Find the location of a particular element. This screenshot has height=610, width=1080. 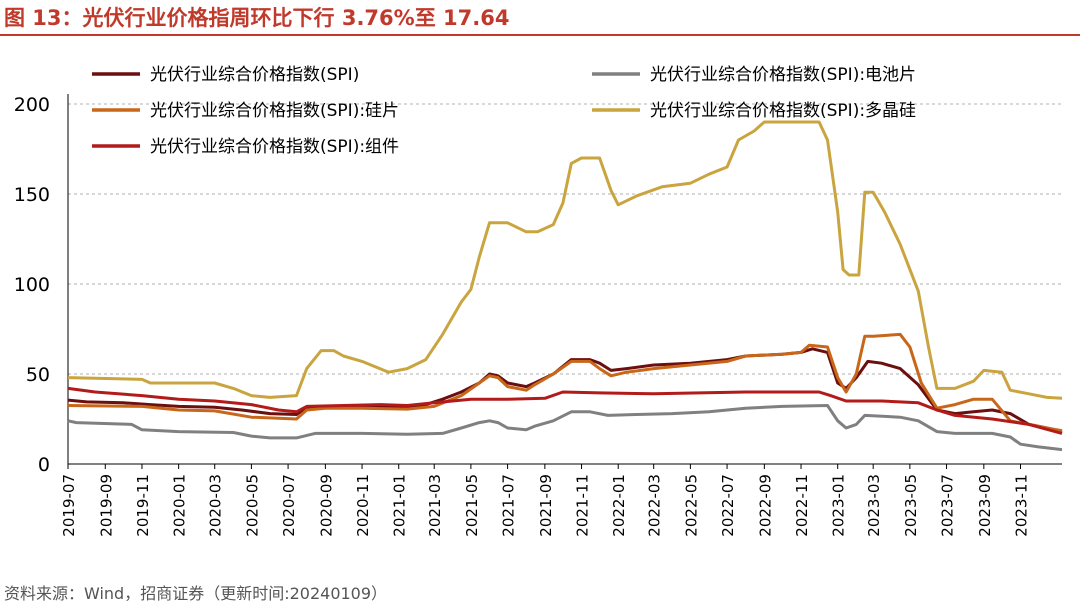

x-tick-label: 2023-11 is located at coordinates (1022, 505).